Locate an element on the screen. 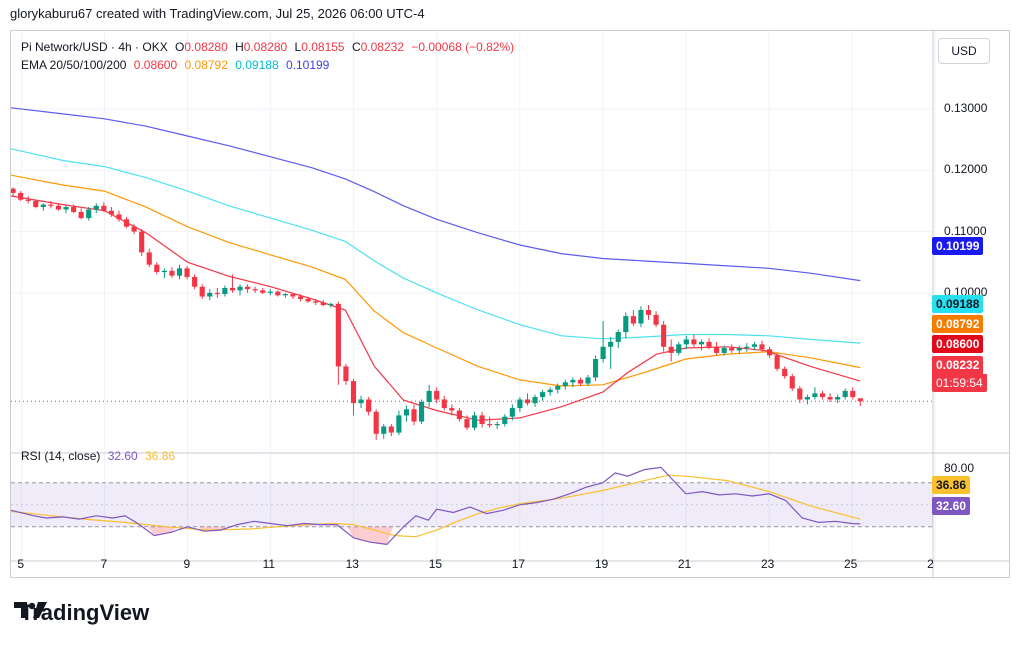 The height and width of the screenshot is (648, 1024). ema100-price-tag: 0.09188 is located at coordinates (958, 304).